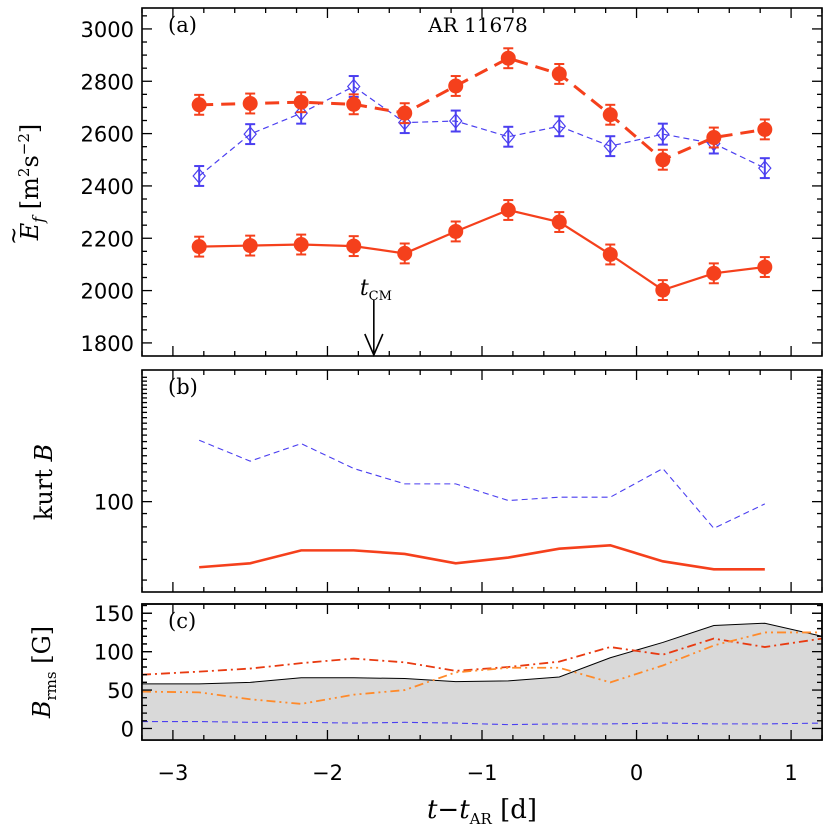 The image size is (830, 830). What do you see at coordinates (24, 144) in the screenshot?
I see `y-label-exp: −2` at bounding box center [24, 144].